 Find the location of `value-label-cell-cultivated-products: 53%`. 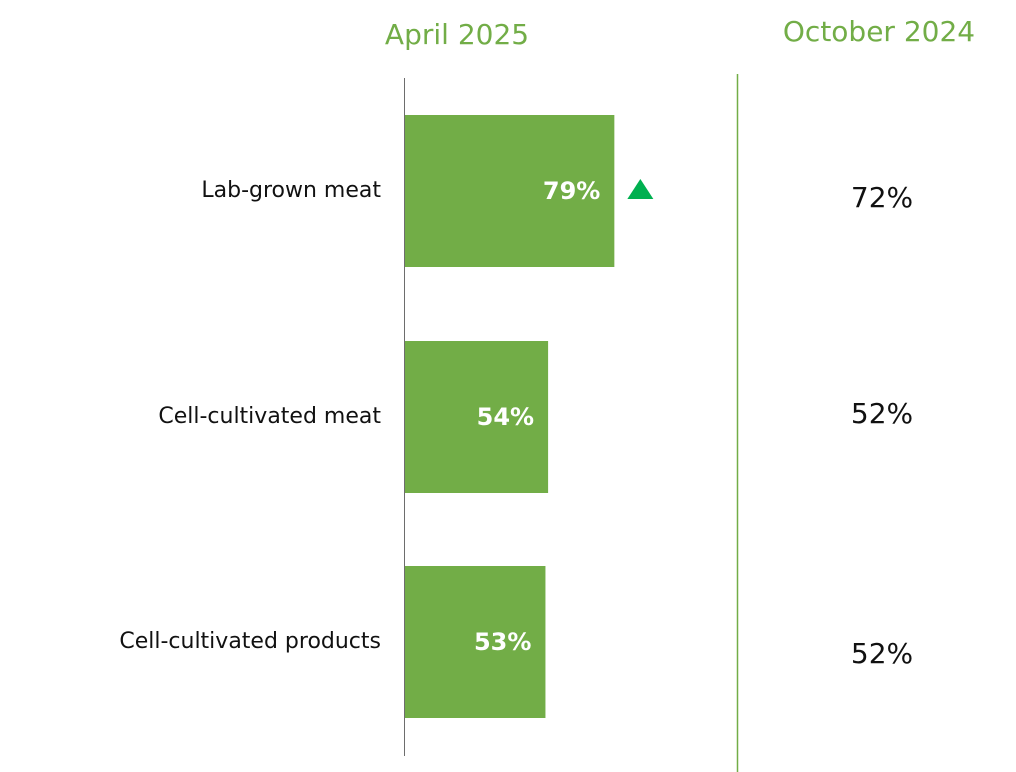

value-label-cell-cultivated-products: 53% is located at coordinates (502, 642).